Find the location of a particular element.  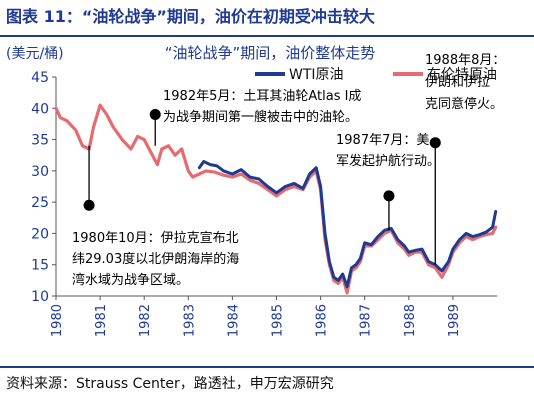

legend-label-wti: WTI原油 is located at coordinates (316, 75).